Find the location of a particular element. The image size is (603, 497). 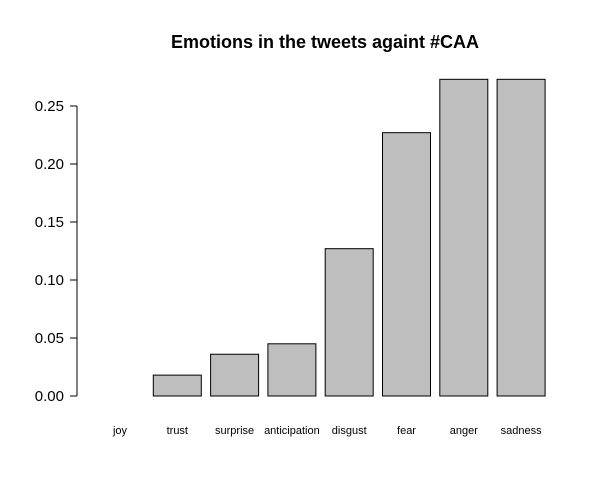

y-tick-label: 0.00 is located at coordinates (49, 396).